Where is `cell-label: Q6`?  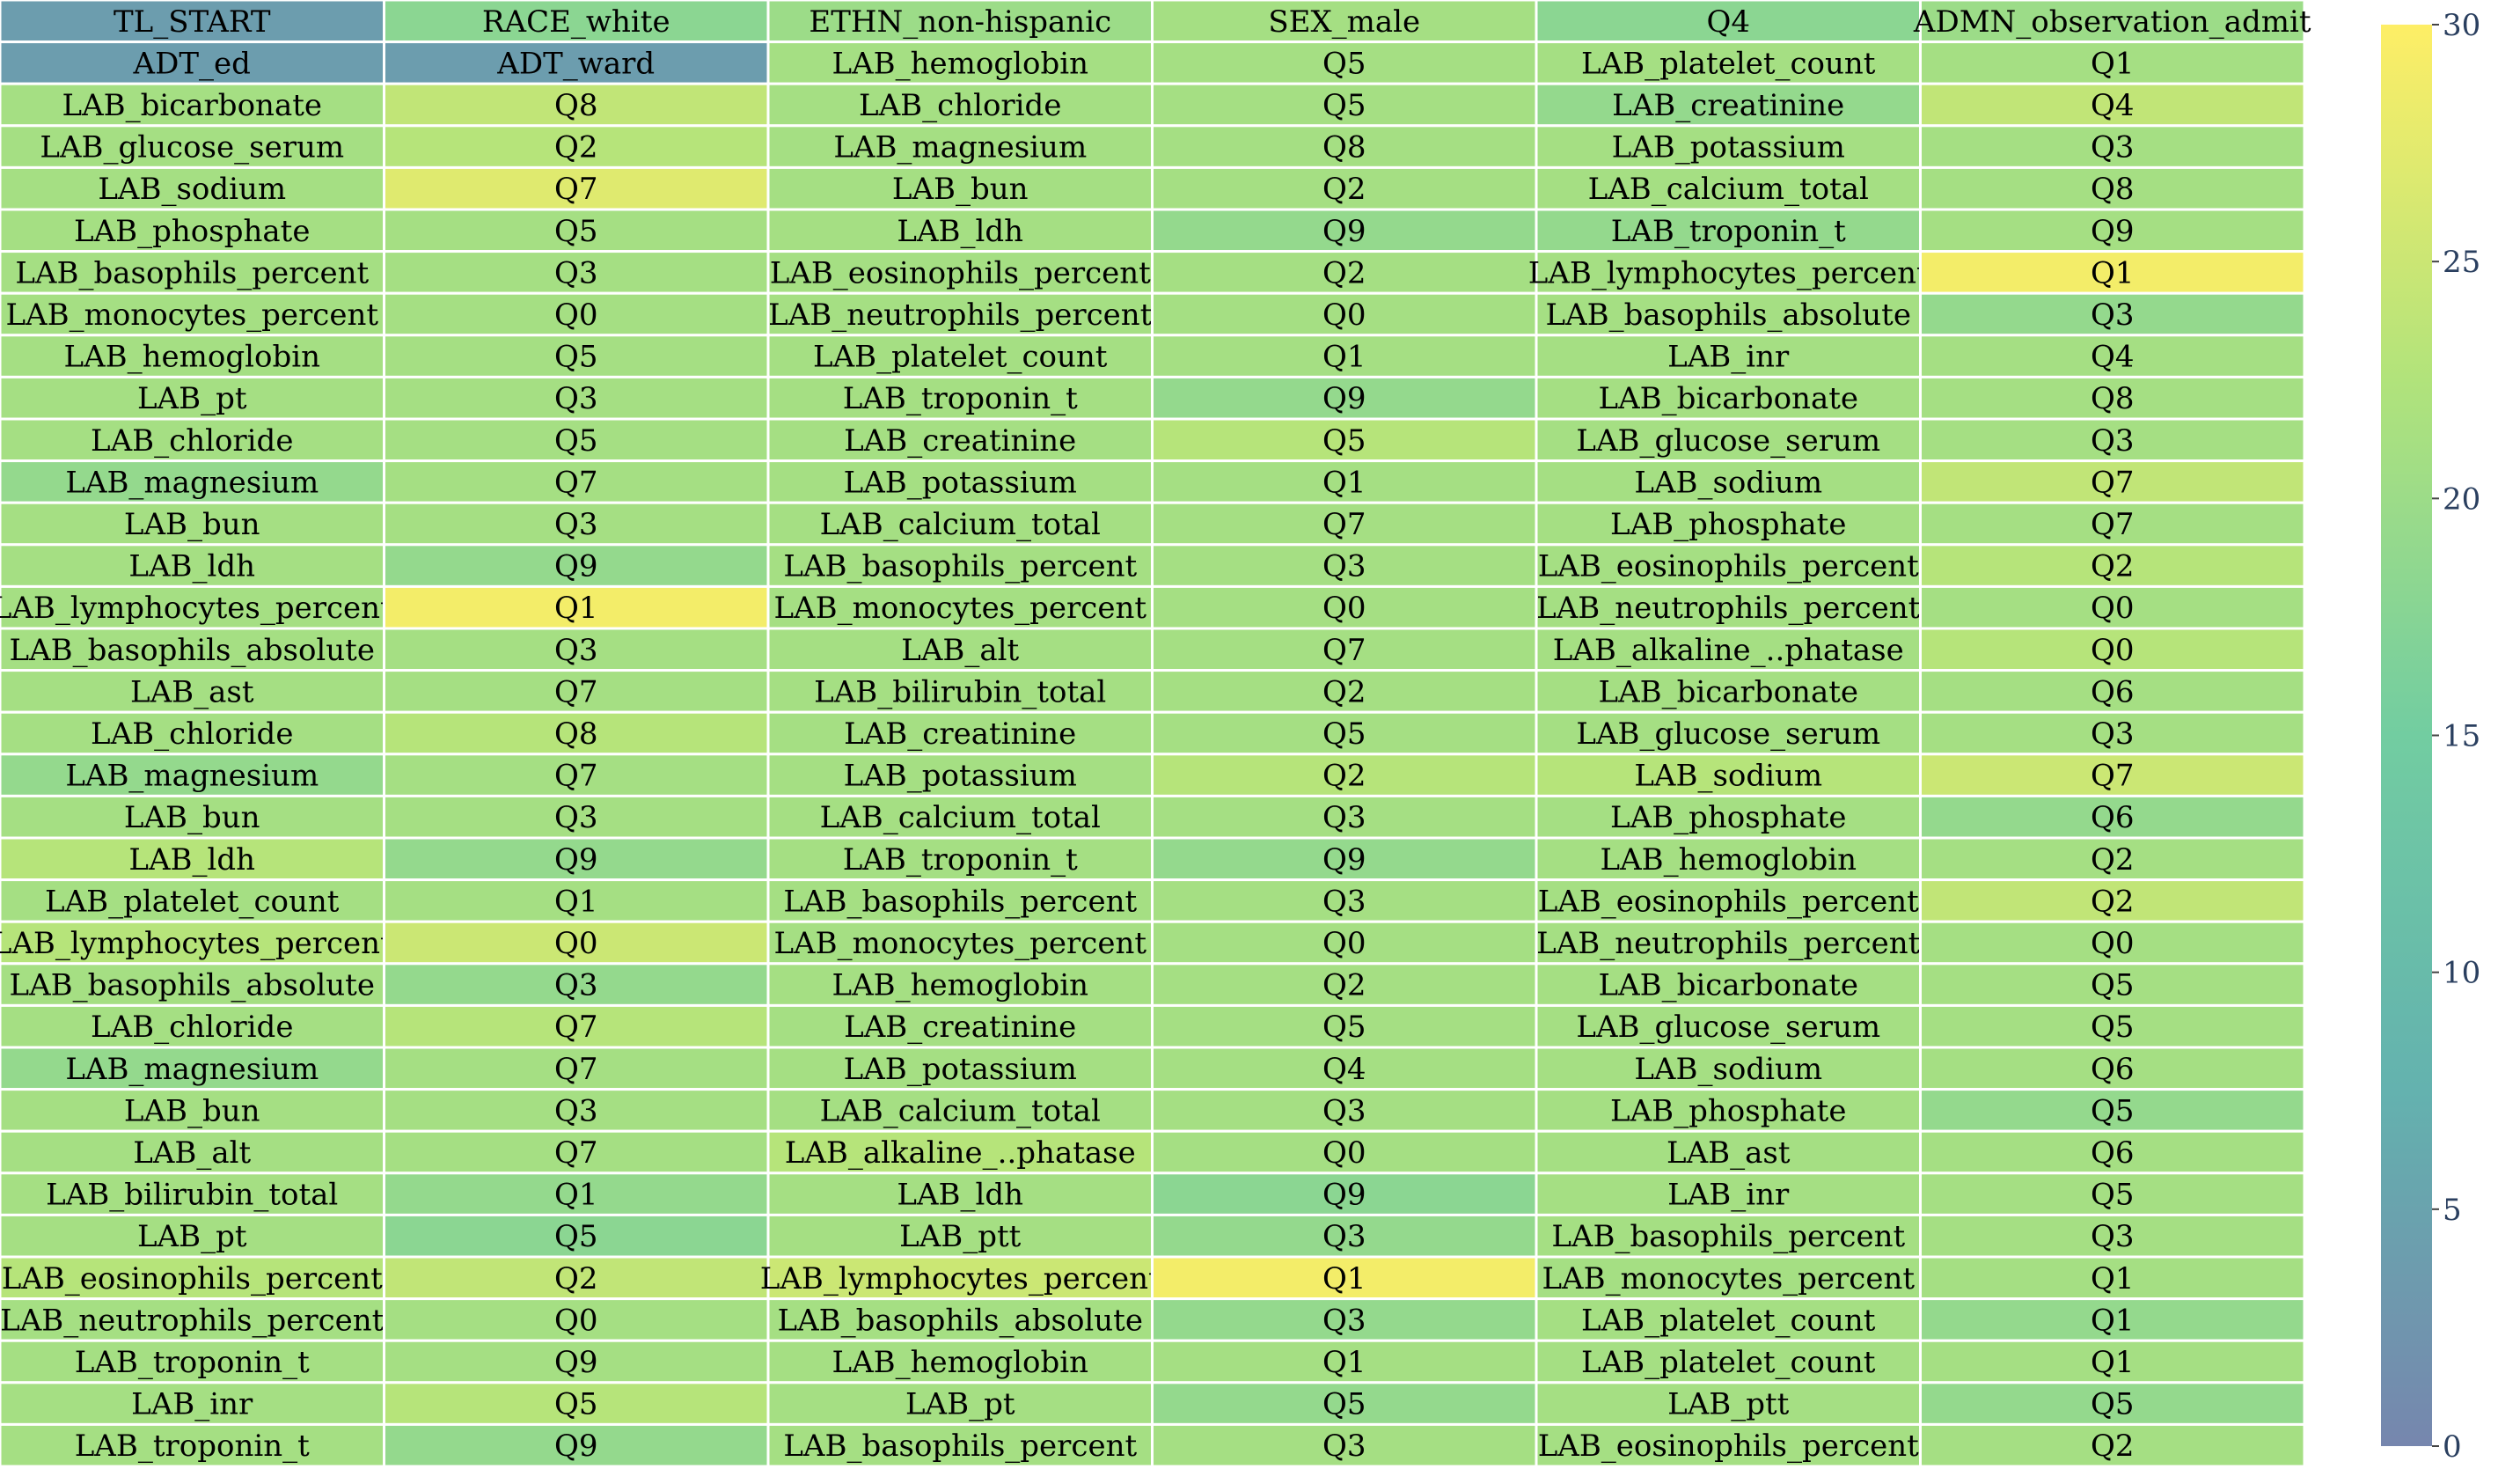 cell-label: Q6 is located at coordinates (2113, 691).